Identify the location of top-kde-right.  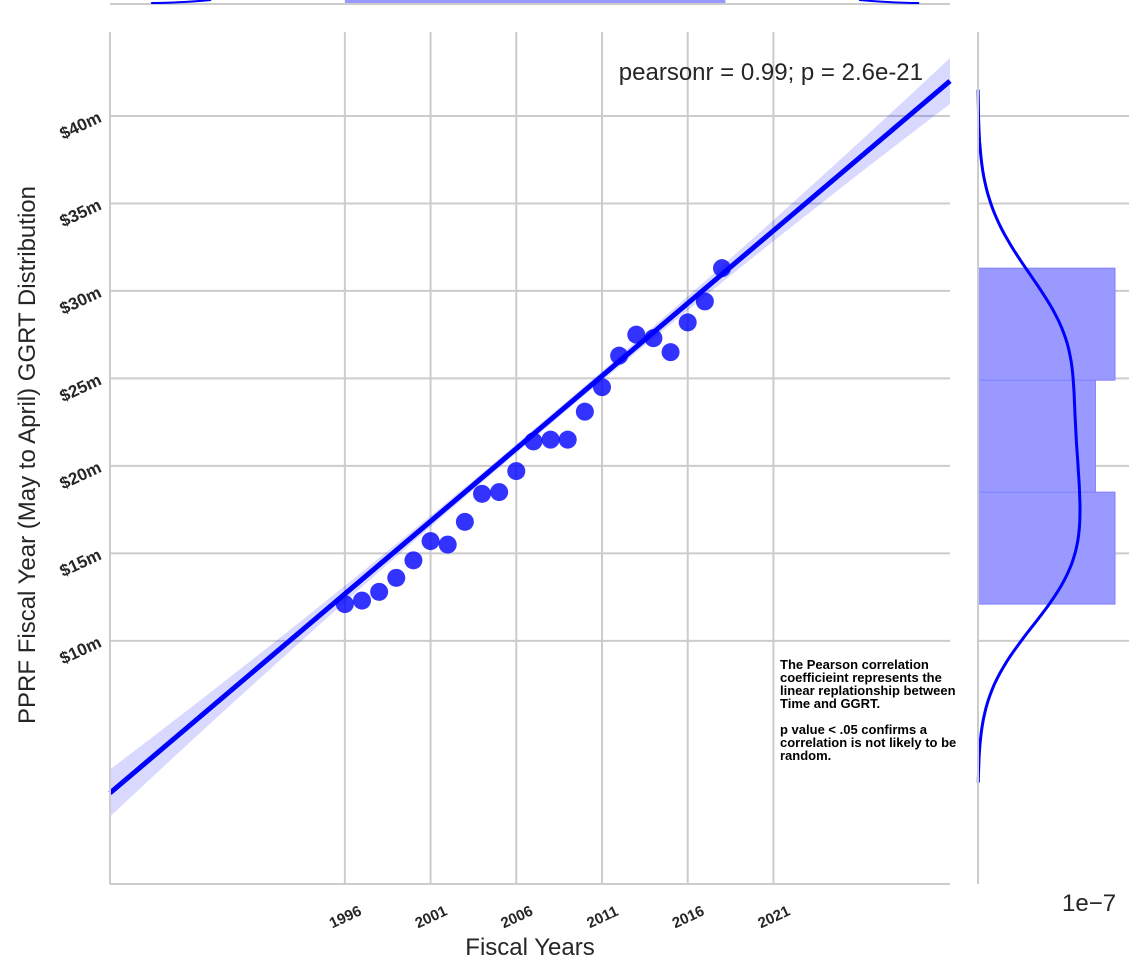
(889, 2).